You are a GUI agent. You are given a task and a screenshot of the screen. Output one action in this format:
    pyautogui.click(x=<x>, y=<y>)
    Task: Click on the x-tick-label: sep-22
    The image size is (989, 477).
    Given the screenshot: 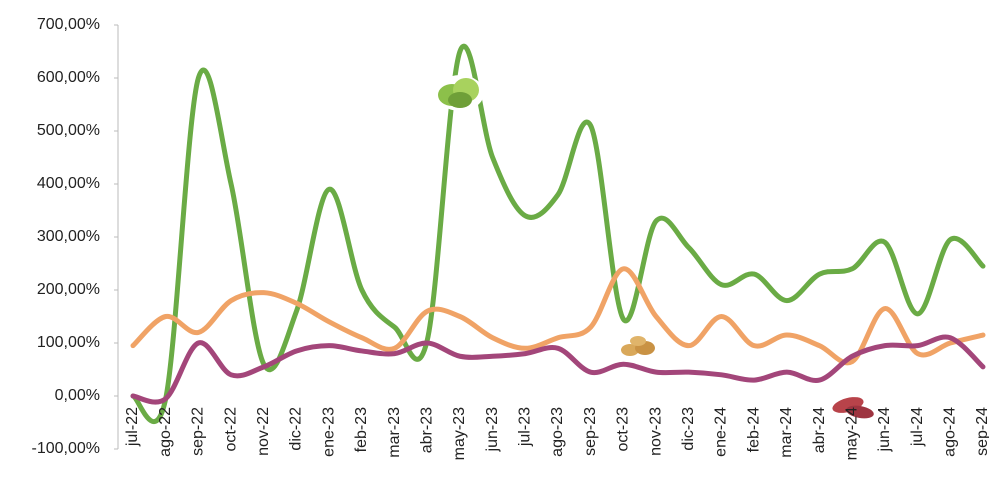 What is the action you would take?
    pyautogui.click(x=198, y=431)
    